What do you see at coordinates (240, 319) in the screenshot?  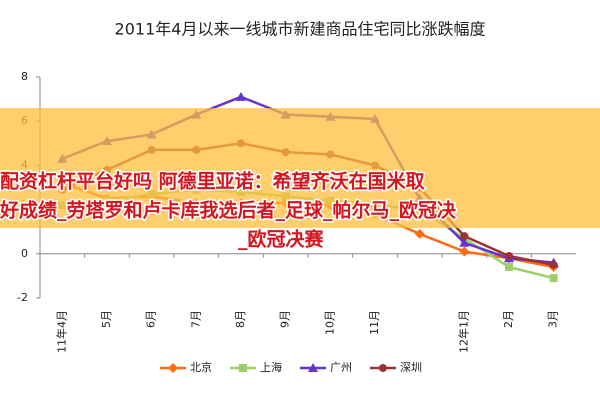 I see `x-tick-label: 8月` at bounding box center [240, 319].